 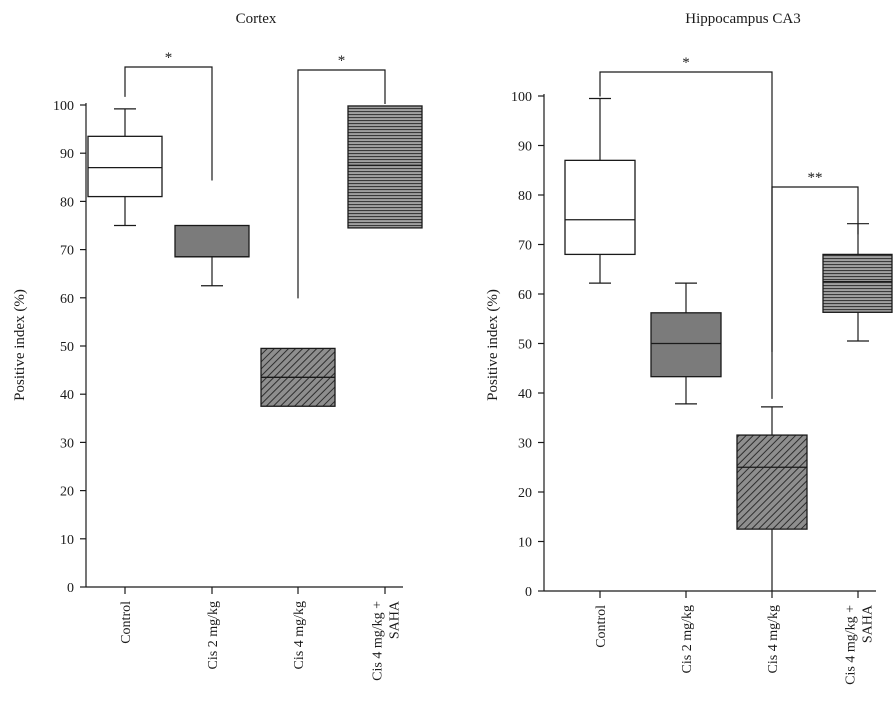 I want to click on chart-title: Hippocampus CA3, so click(x=742, y=19).